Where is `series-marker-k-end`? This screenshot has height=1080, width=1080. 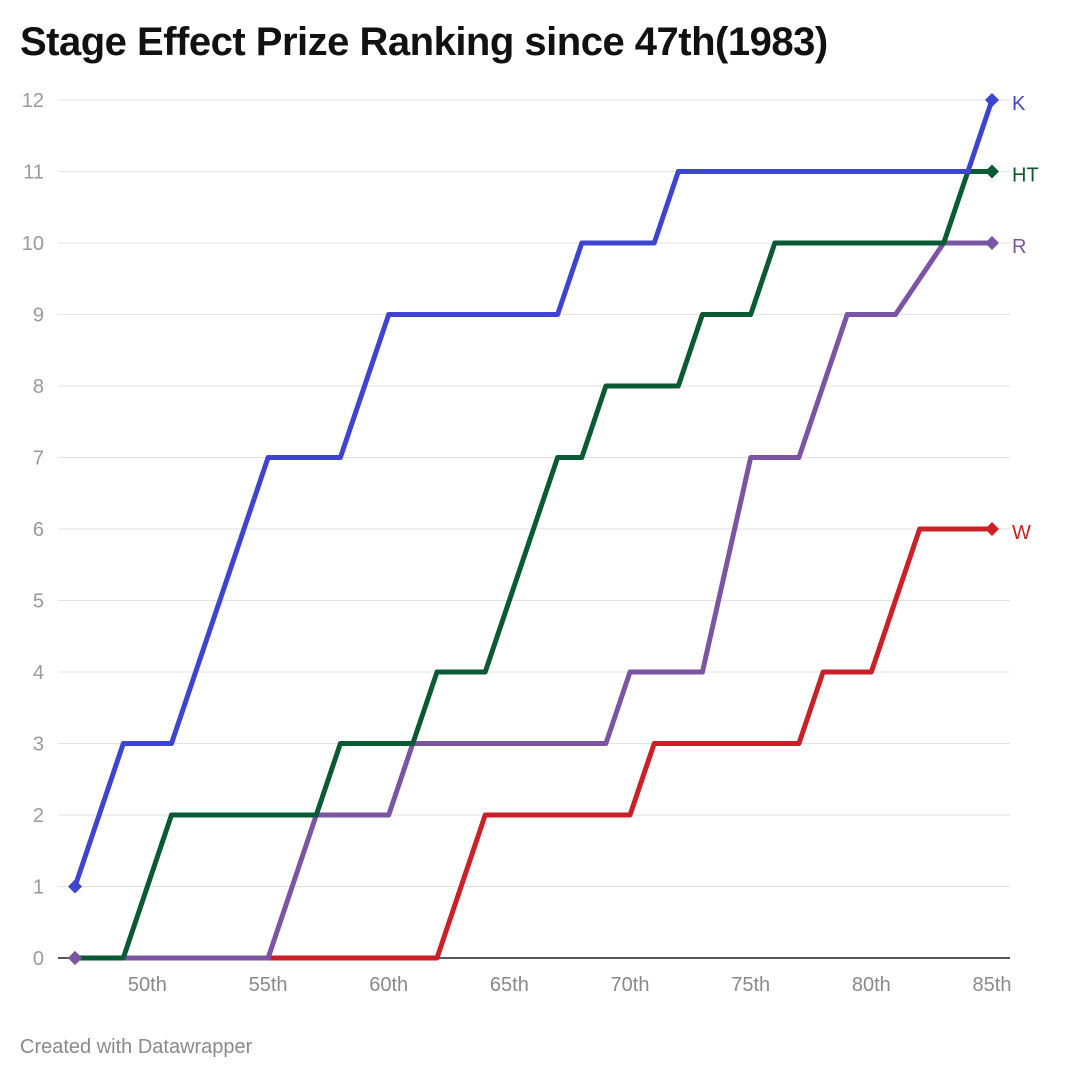 series-marker-k-end is located at coordinates (992, 100).